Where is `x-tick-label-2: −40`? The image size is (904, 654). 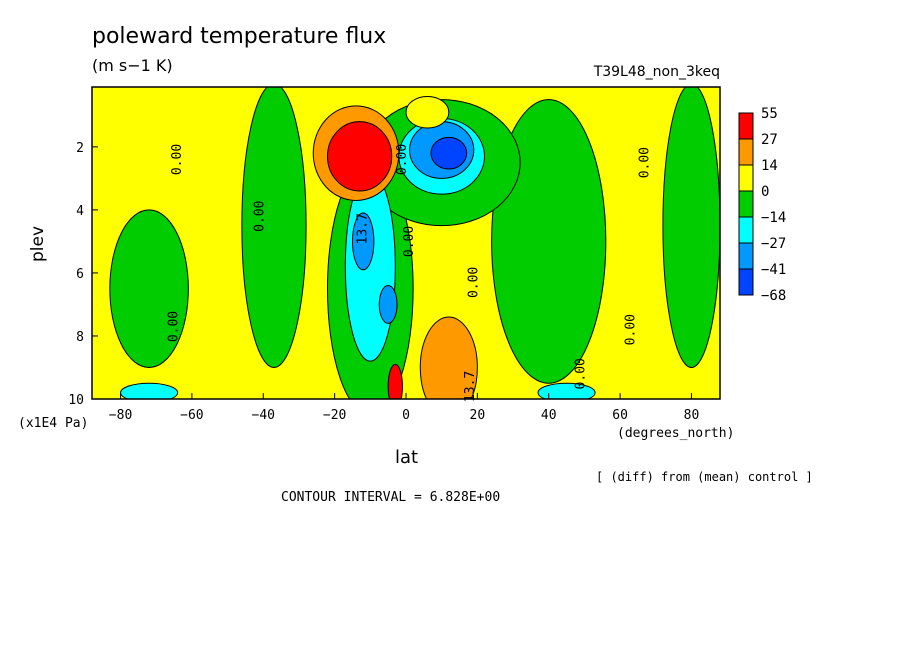
x-tick-label-2: −40 is located at coordinates (263, 415).